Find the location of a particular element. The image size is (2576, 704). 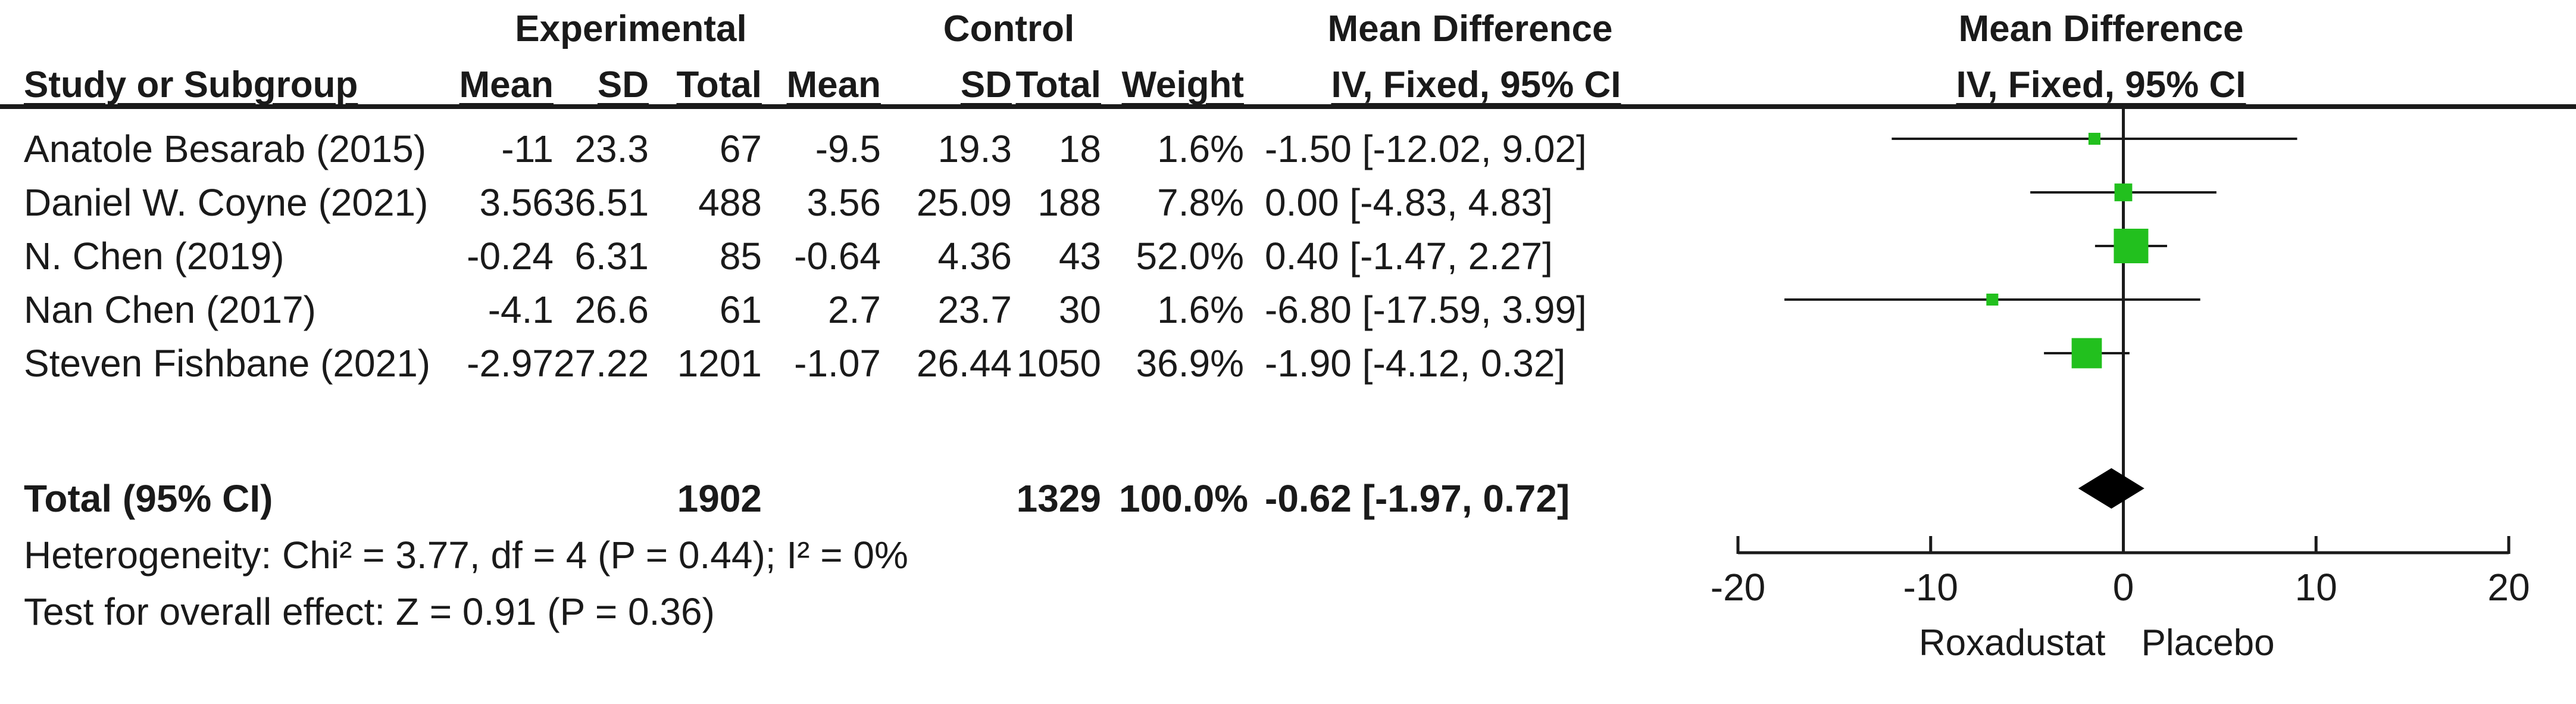

study-name: Steven Fishbane (2021) is located at coordinates (227, 363).